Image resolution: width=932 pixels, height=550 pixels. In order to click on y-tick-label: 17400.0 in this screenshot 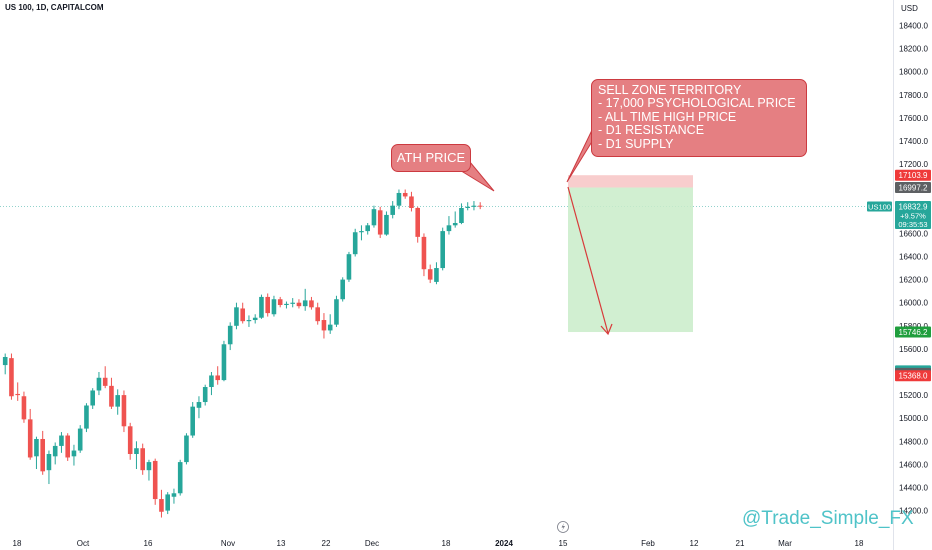, I will do `click(913, 141)`.